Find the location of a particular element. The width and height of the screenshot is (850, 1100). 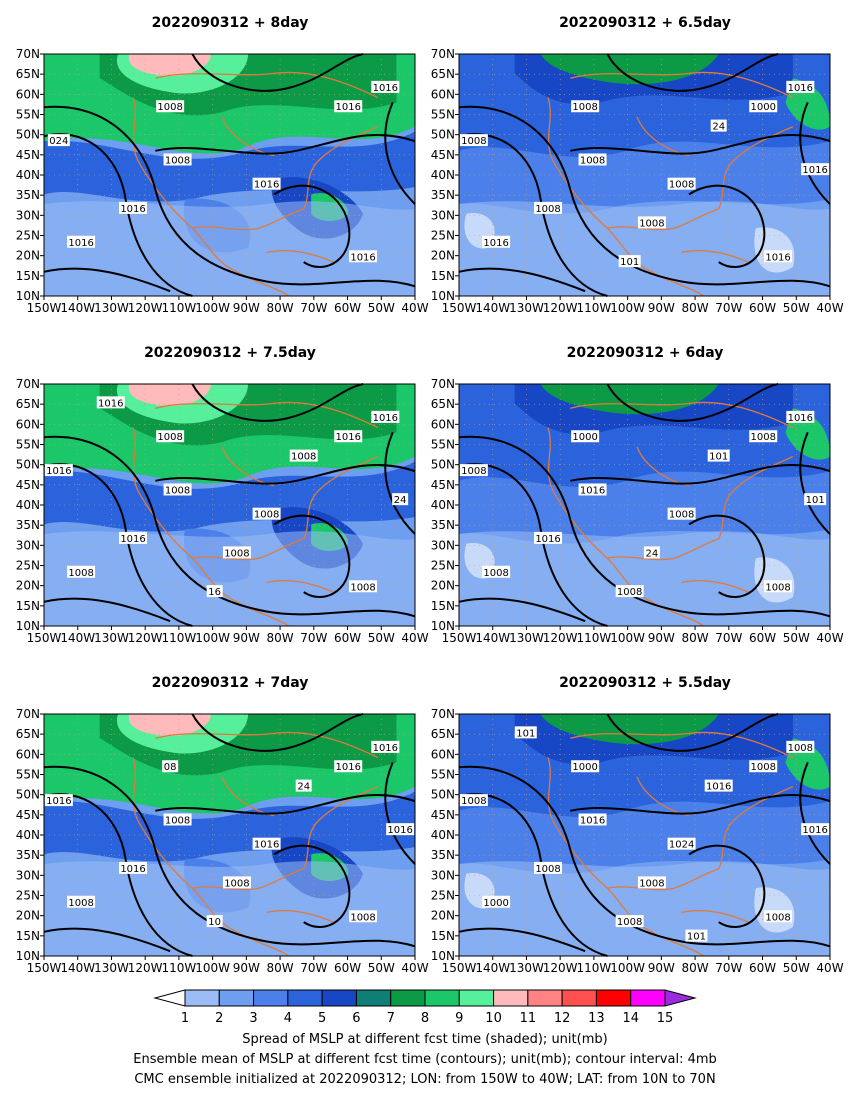

lon-tick-label: 60W is located at coordinates (762, 968).